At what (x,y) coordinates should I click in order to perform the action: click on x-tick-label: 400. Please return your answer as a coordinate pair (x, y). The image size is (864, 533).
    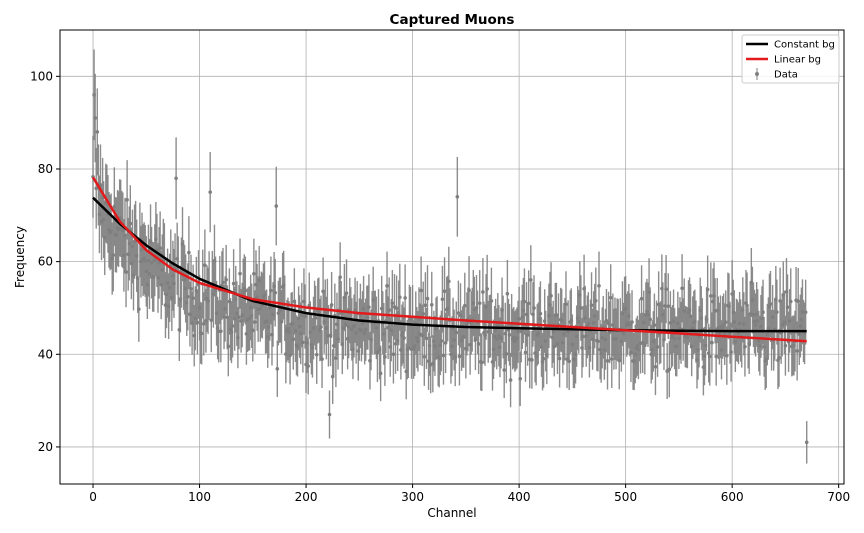
    Looking at the image, I should click on (519, 497).